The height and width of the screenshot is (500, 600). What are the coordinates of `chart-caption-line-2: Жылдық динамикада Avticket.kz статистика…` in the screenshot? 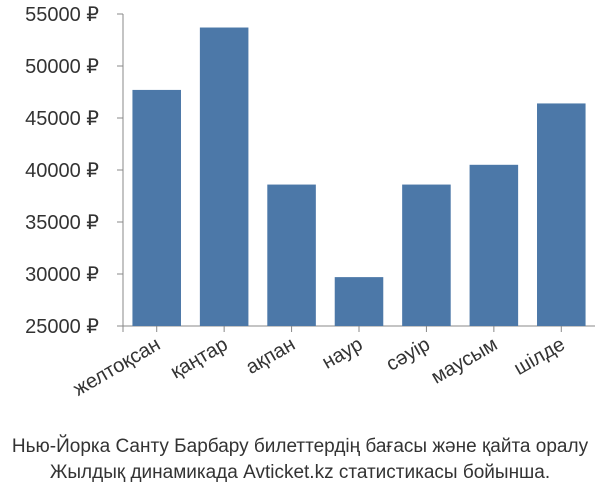 It's located at (300, 472).